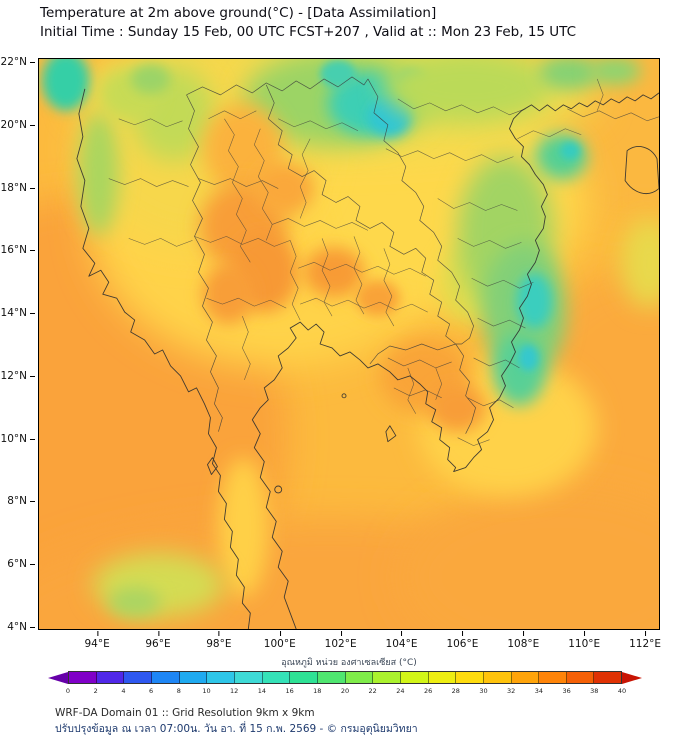 The image size is (676, 756). Describe the element at coordinates (97, 640) in the screenshot. I see `x-tick-label: 94°E` at that location.